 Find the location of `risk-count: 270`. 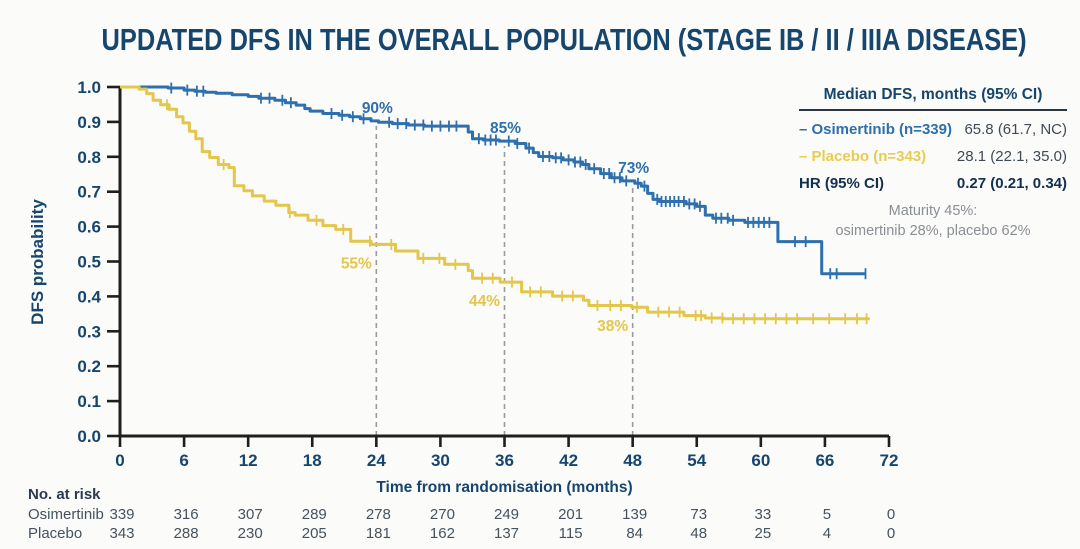

risk-count: 270 is located at coordinates (442, 514).